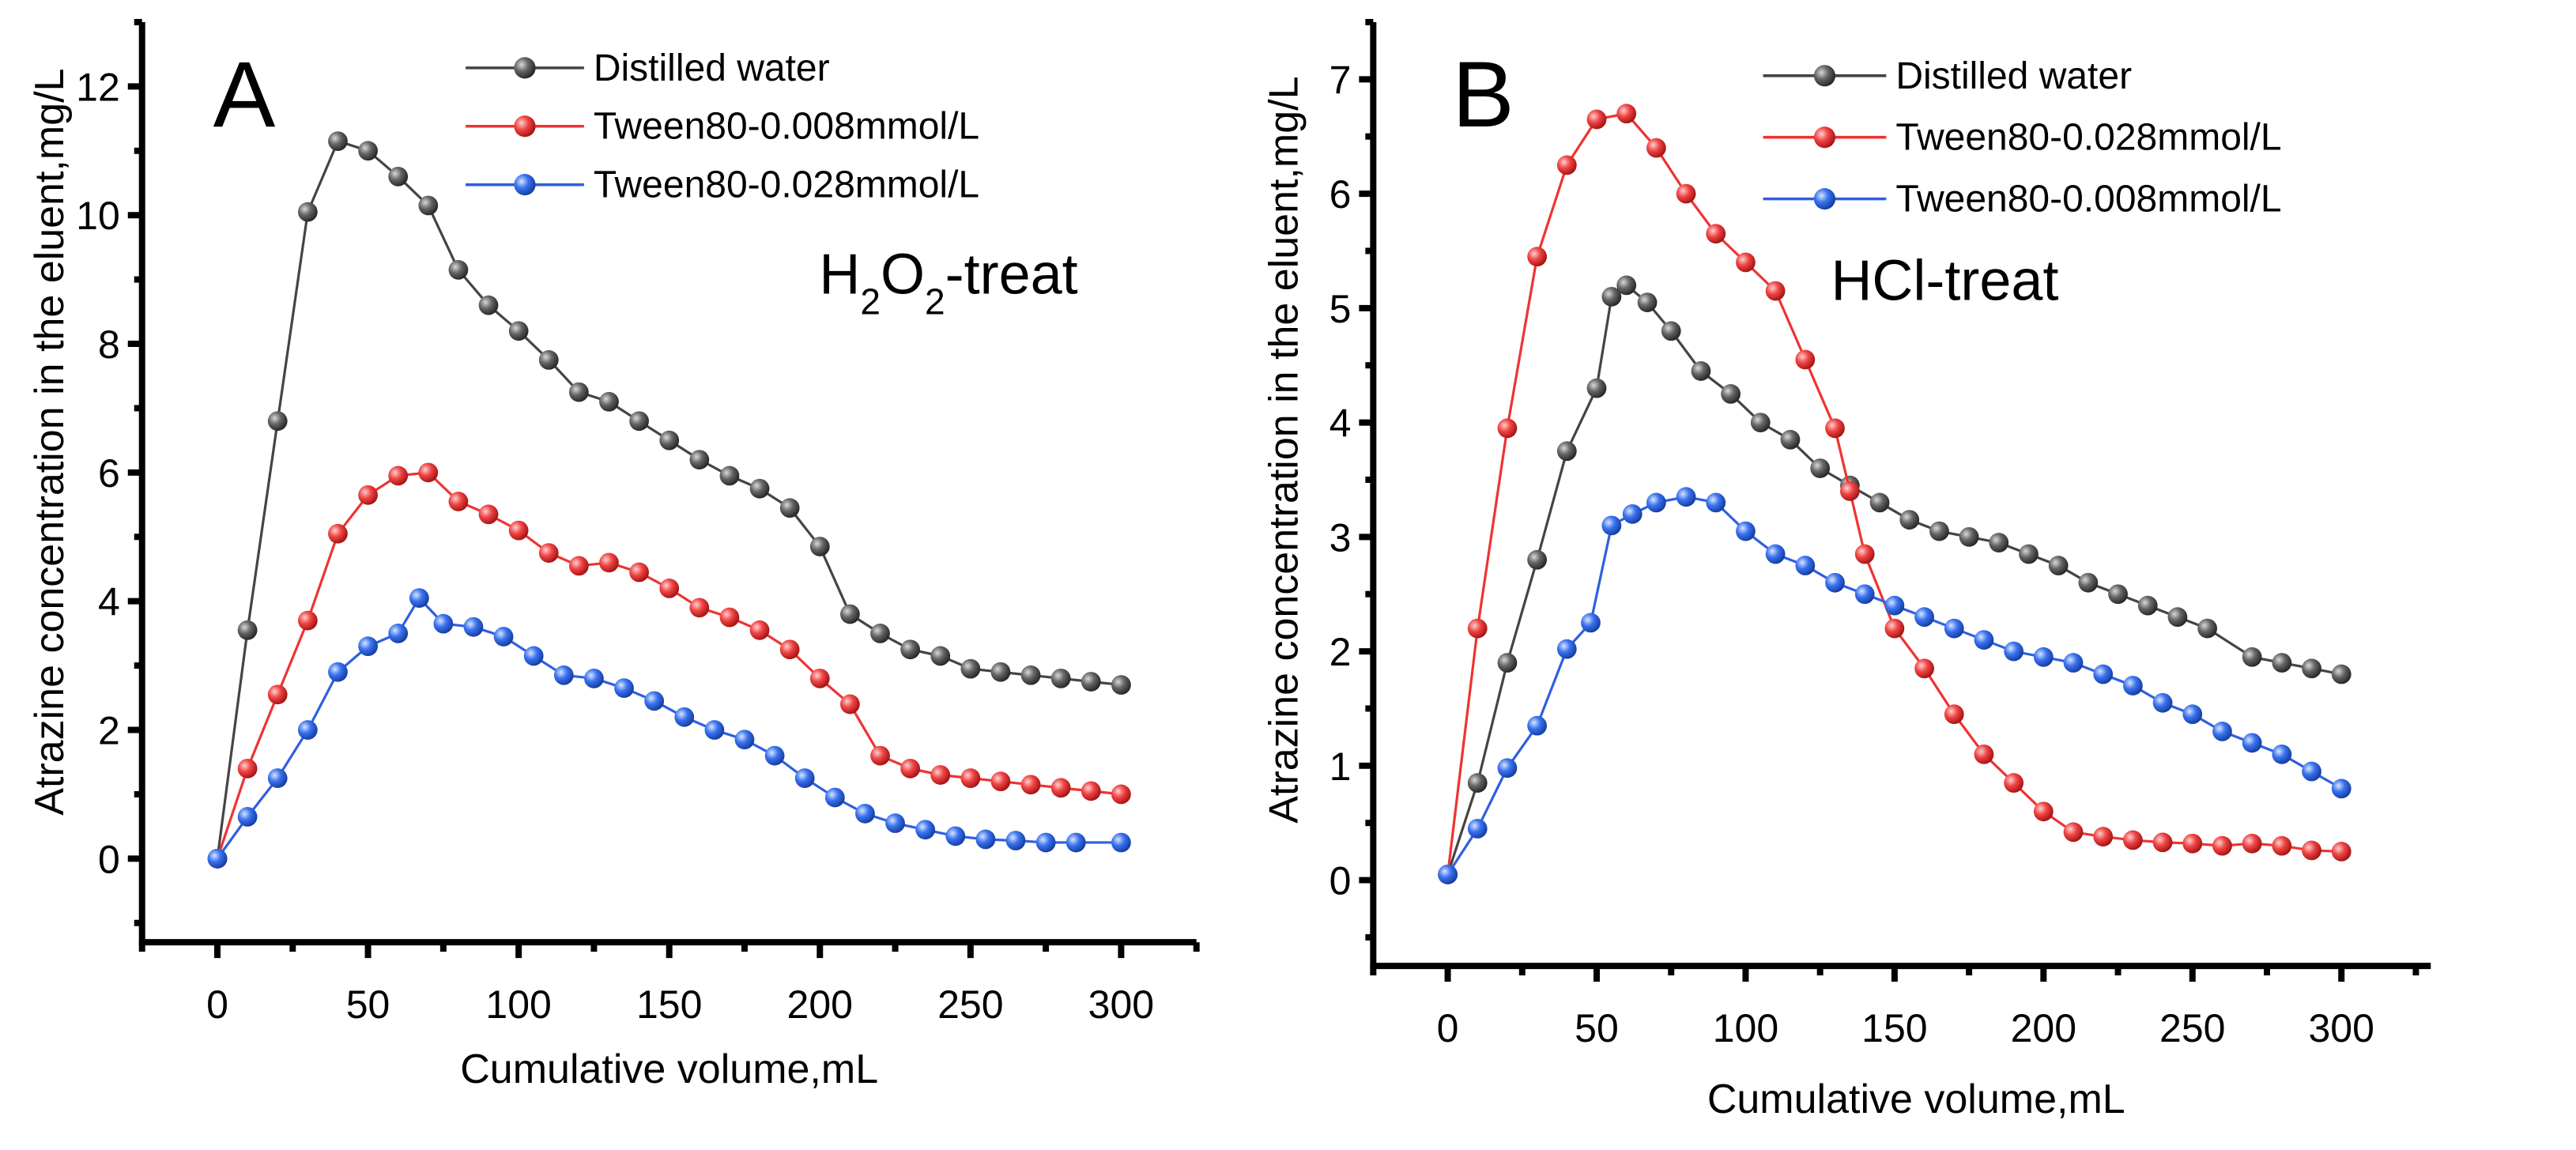 Image resolution: width=2576 pixels, height=1150 pixels. Describe the element at coordinates (786, 127) in the screenshot. I see `legend-label: Tween80-0.008mmol/L` at that location.